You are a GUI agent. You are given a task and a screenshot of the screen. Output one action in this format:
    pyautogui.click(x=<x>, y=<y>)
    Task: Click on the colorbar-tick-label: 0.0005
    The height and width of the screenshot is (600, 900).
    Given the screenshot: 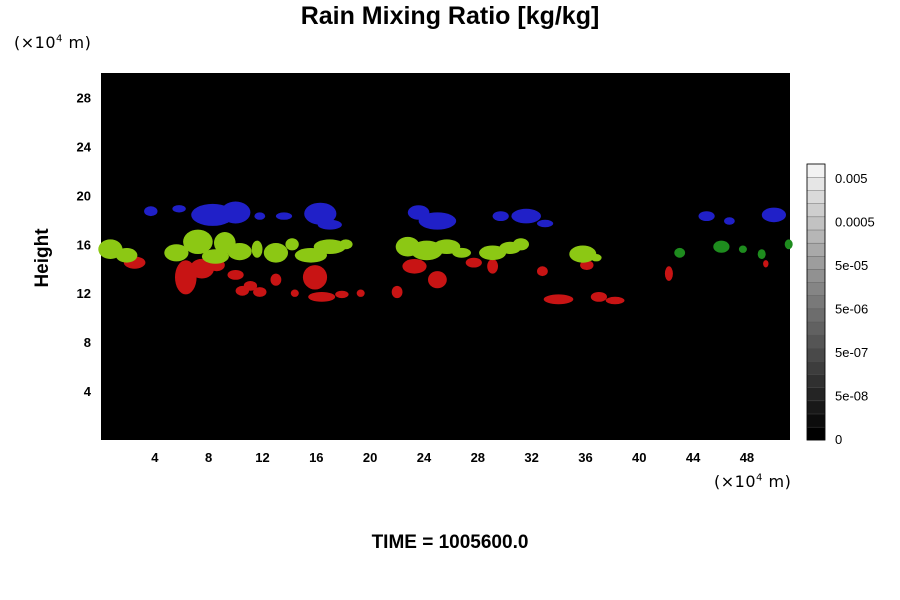 What is the action you would take?
    pyautogui.click(x=855, y=222)
    